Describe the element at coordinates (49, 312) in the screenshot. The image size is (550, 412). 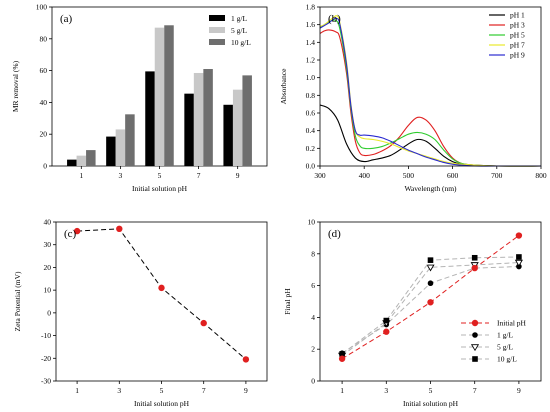
I see `y-tick-label: 0` at that location.